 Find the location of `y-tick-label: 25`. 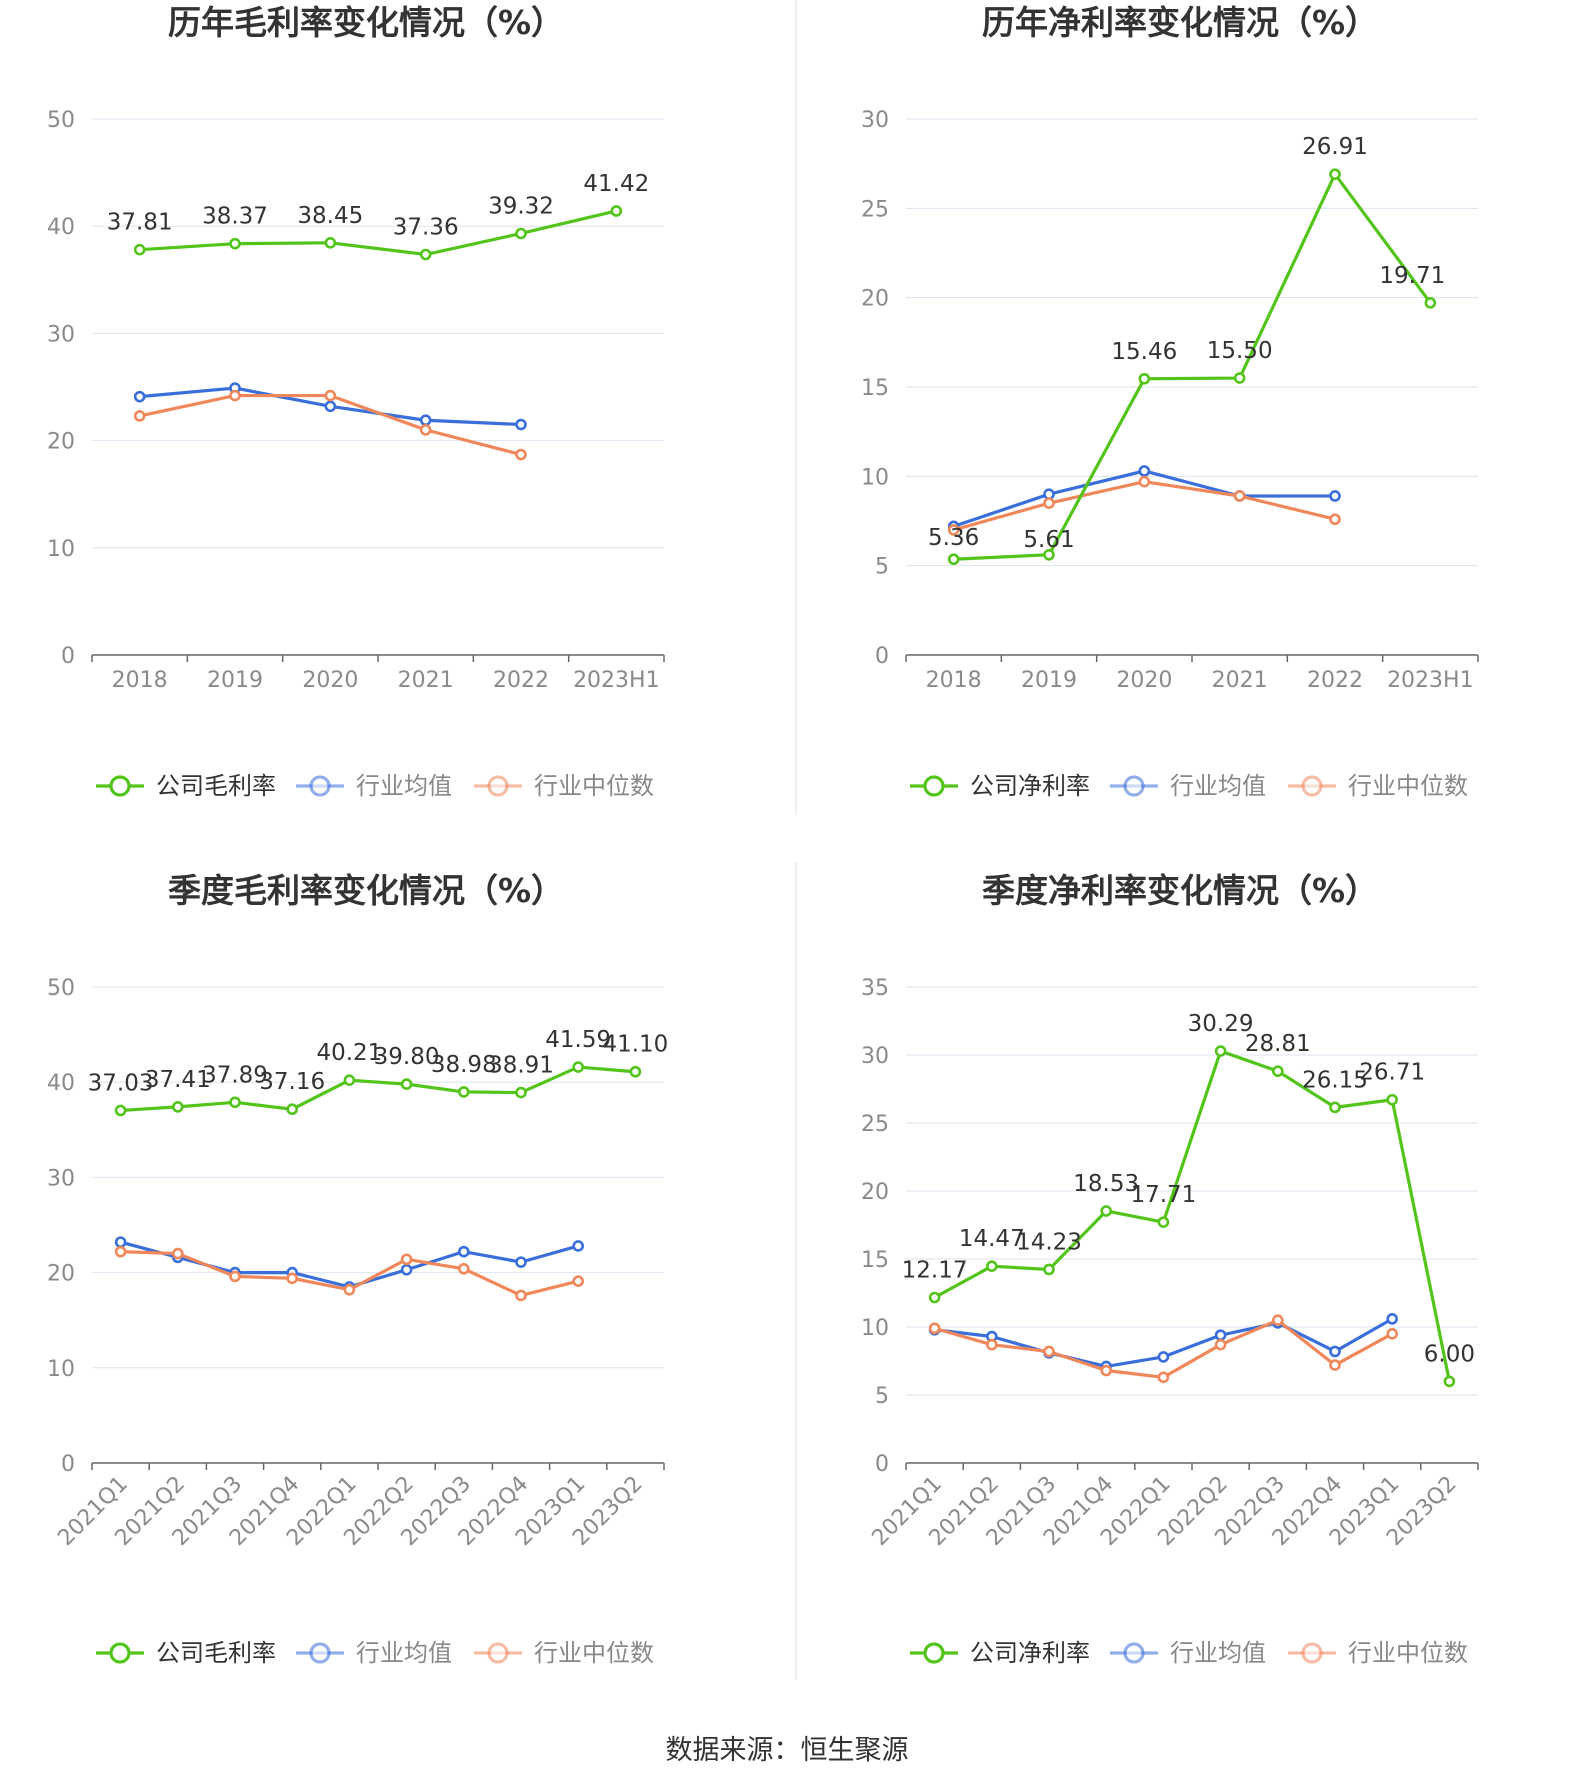

y-tick-label: 25 is located at coordinates (875, 1124).